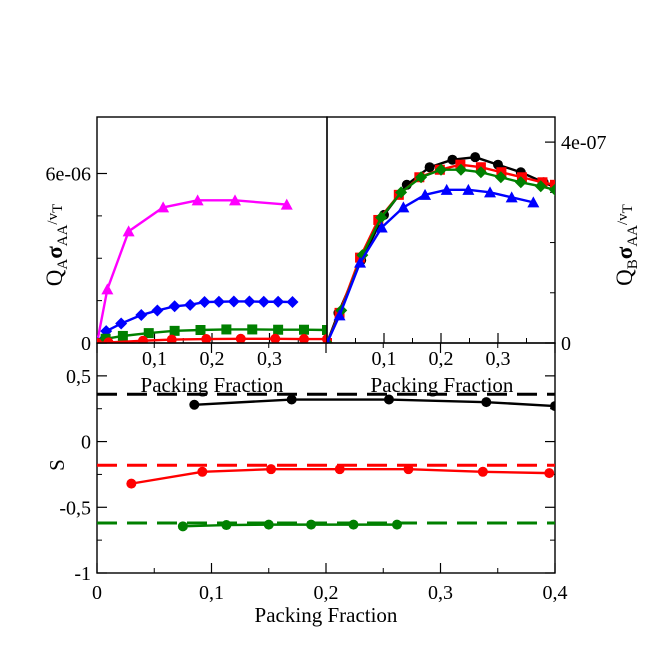 This screenshot has width=654, height=671. Describe the element at coordinates (441, 359) in the screenshot. I see `top-right-xtick-label: 0,2` at that location.